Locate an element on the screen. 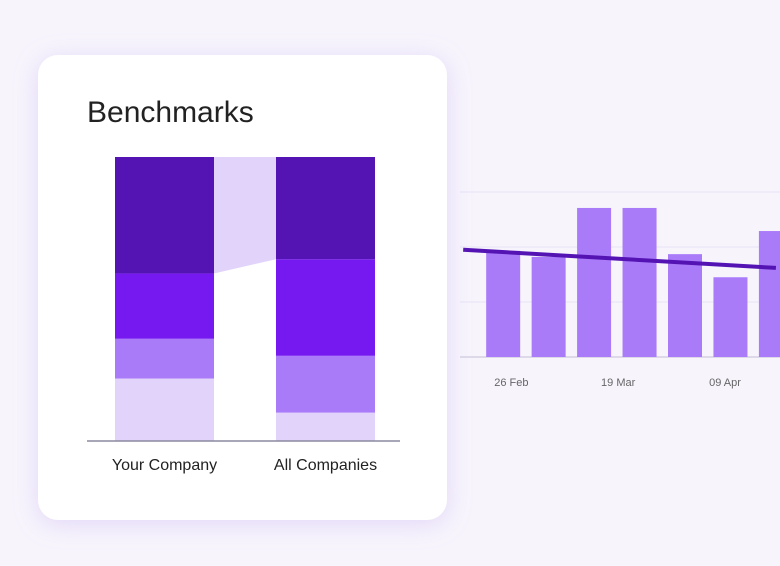  x-tick-label: 09 Apr is located at coordinates (725, 383).